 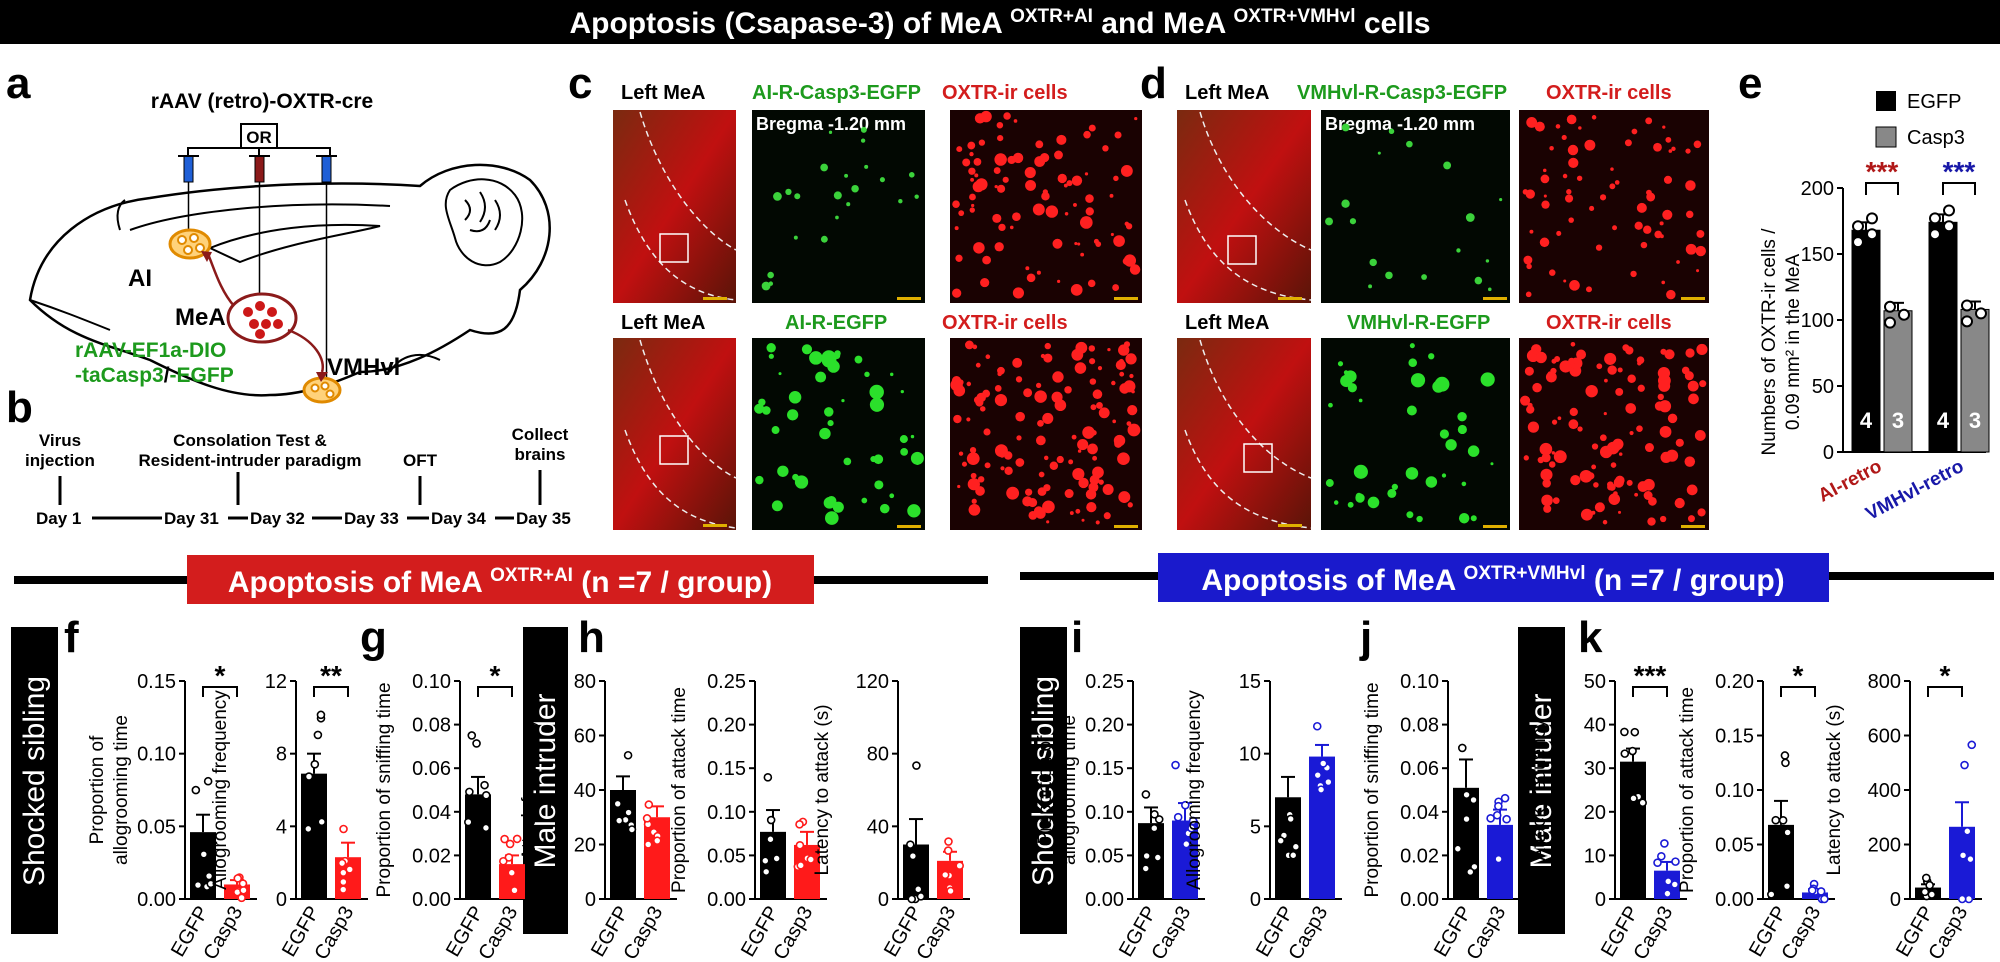 I want to click on projection-arrow, so click(x=306, y=350).